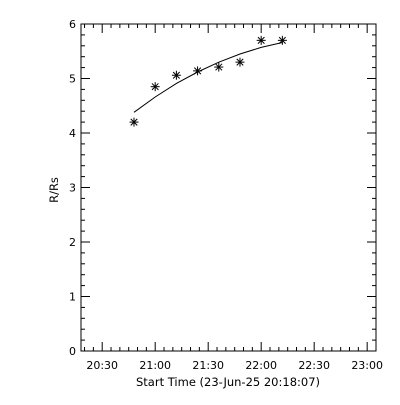  Describe the element at coordinates (208, 365) in the screenshot. I see `x-tick-label: 21:30` at that location.